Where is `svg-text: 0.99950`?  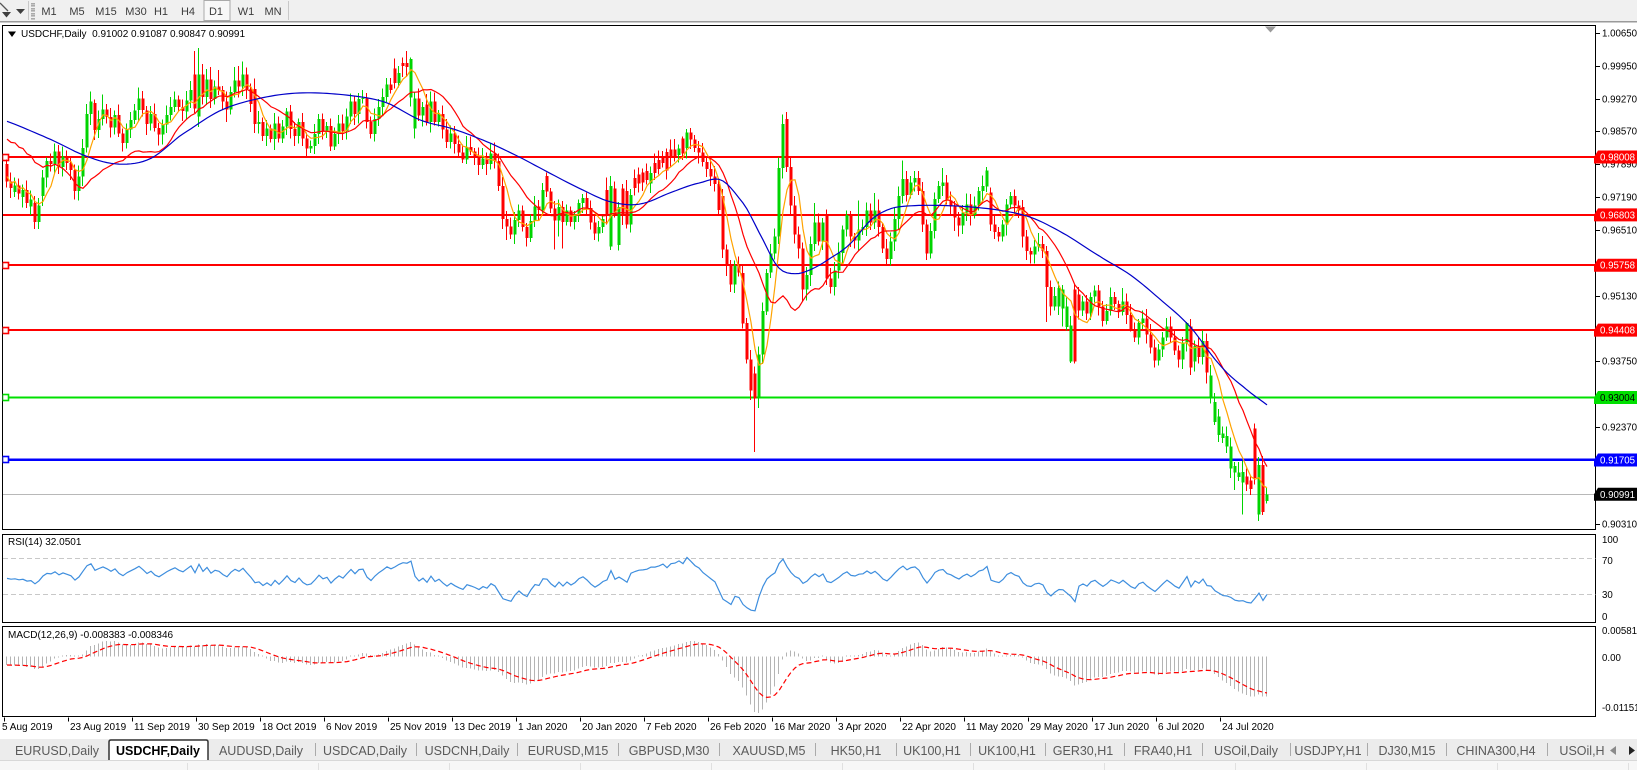 svg-text: 0.99950 is located at coordinates (1619, 67).